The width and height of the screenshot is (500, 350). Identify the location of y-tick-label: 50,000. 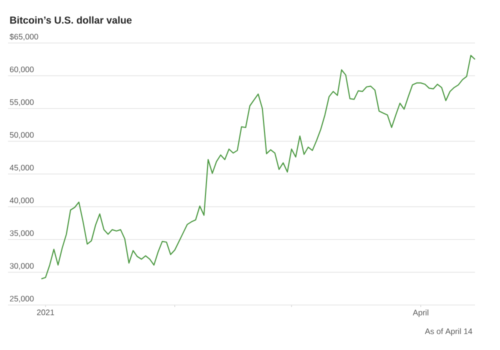
(22, 135).